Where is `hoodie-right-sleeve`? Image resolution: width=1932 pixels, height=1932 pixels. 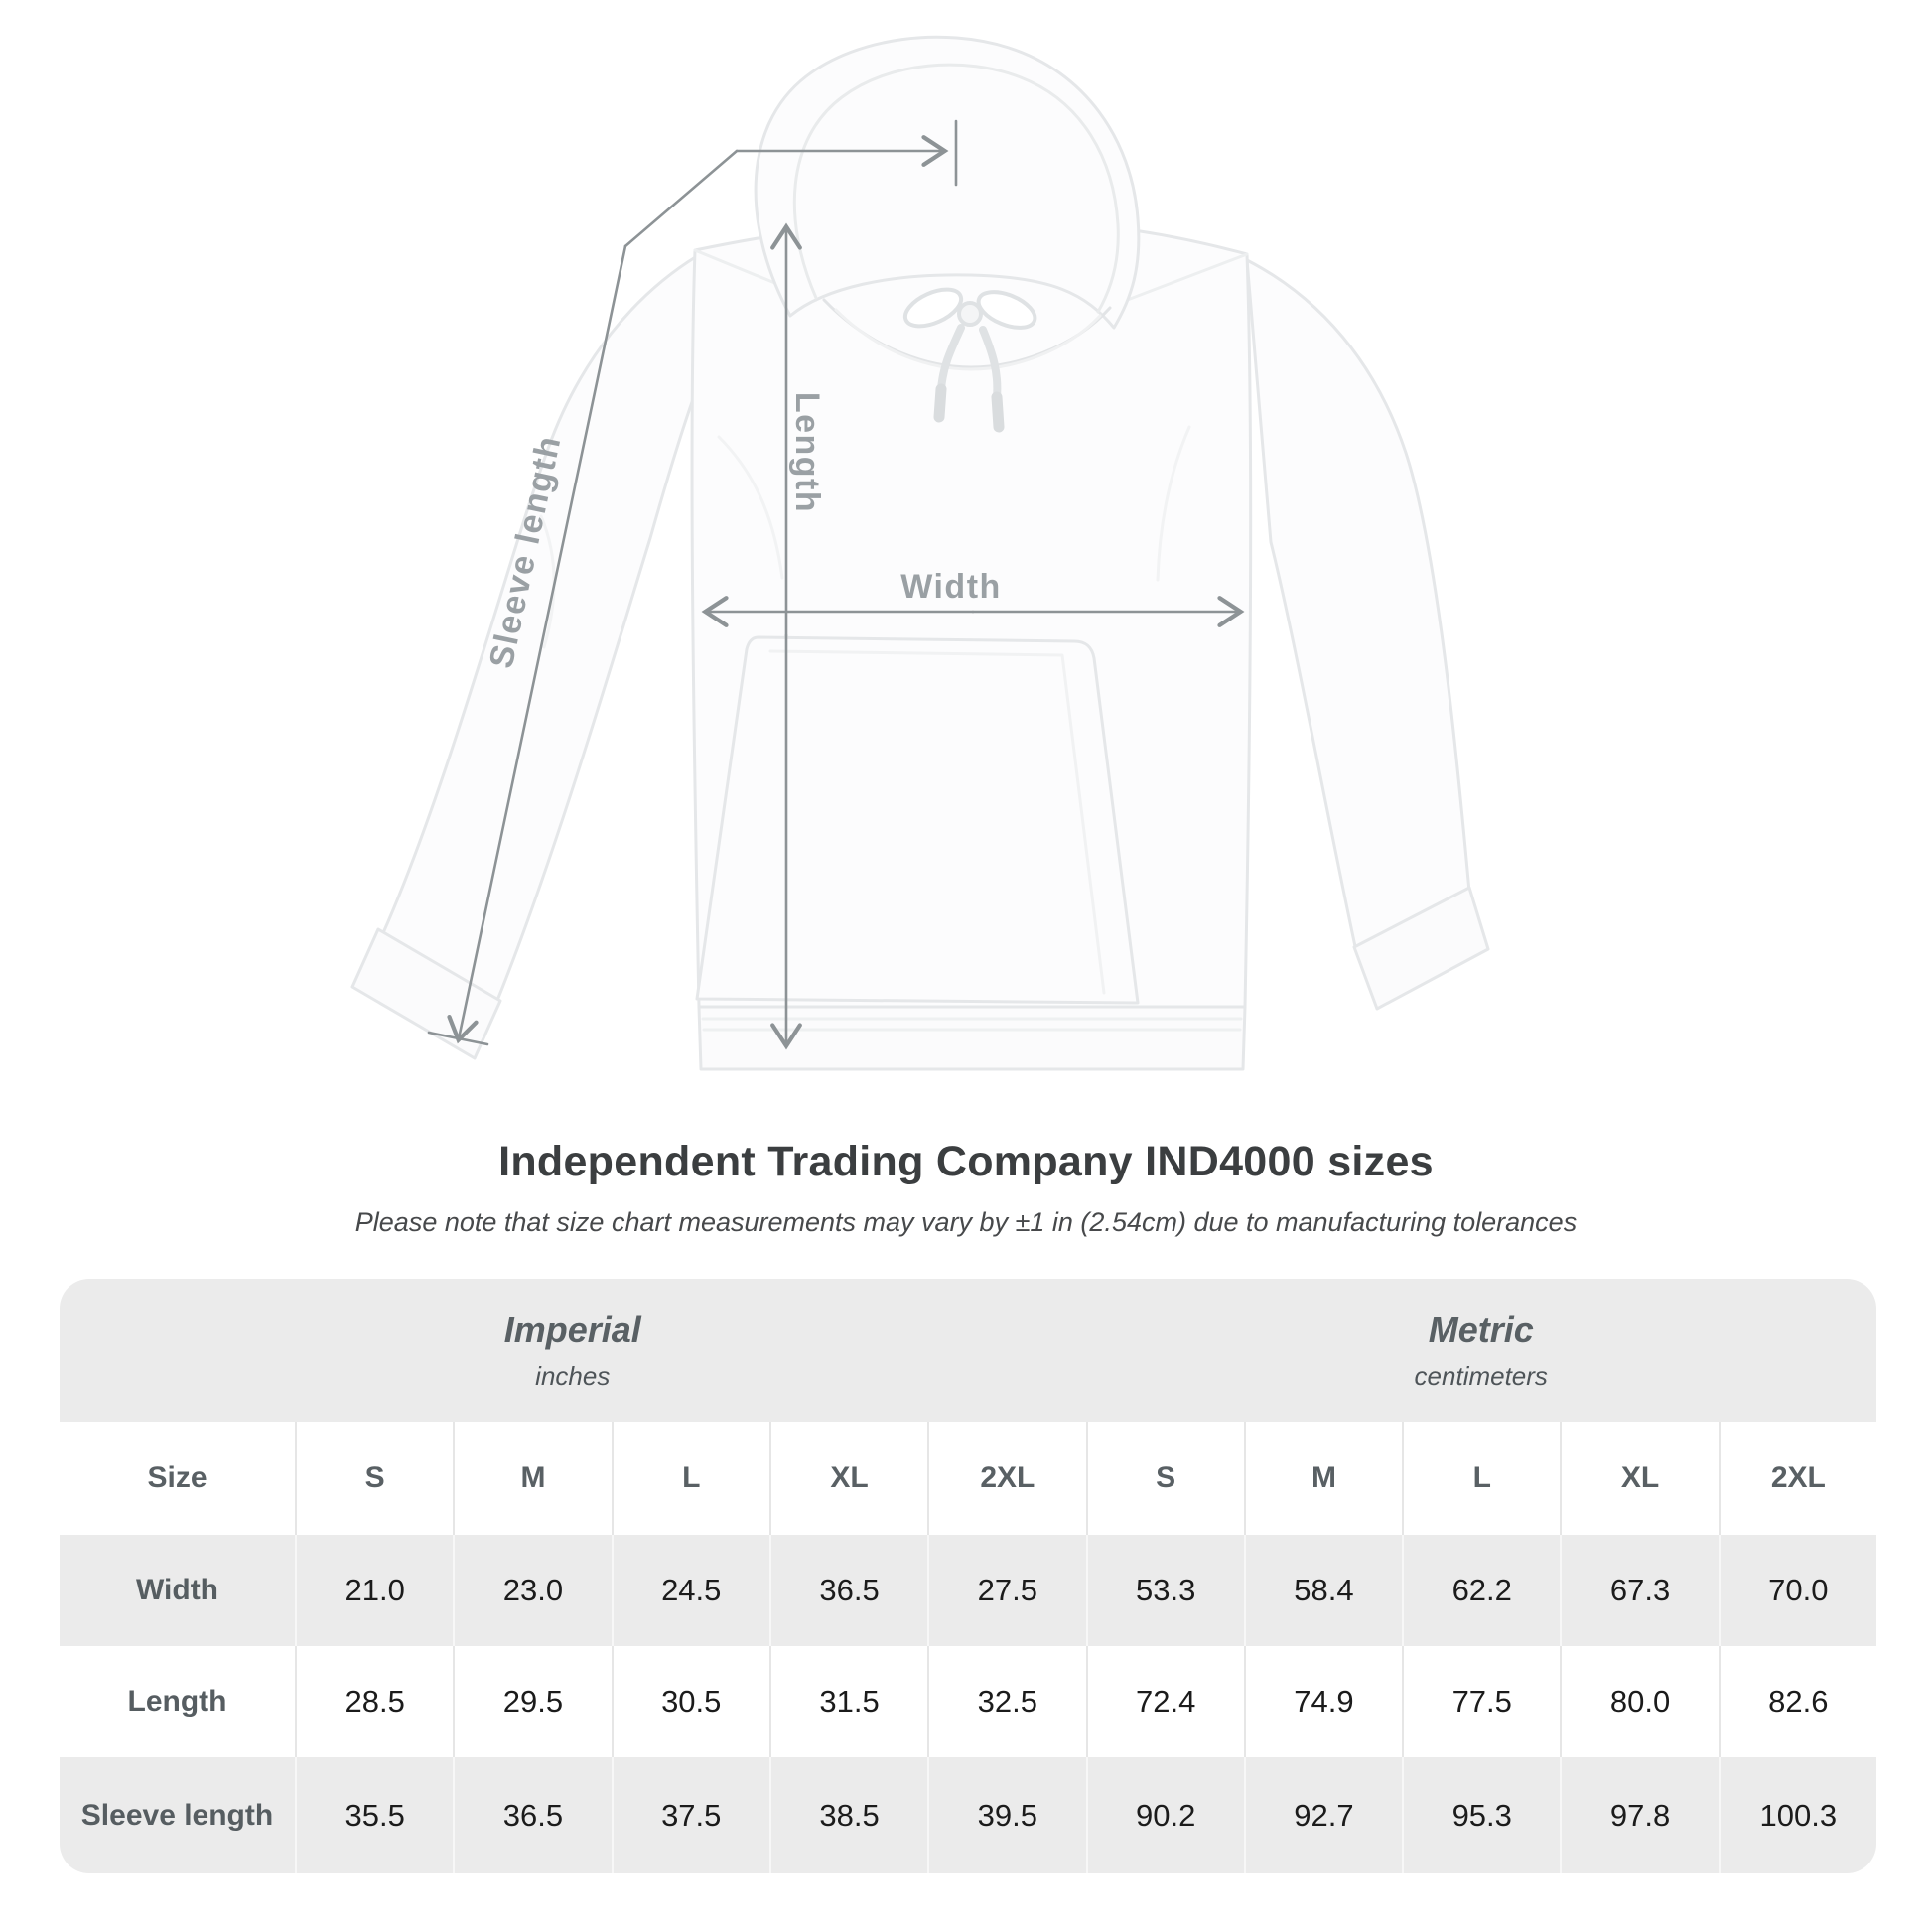
hoodie-right-sleeve is located at coordinates (1358, 605).